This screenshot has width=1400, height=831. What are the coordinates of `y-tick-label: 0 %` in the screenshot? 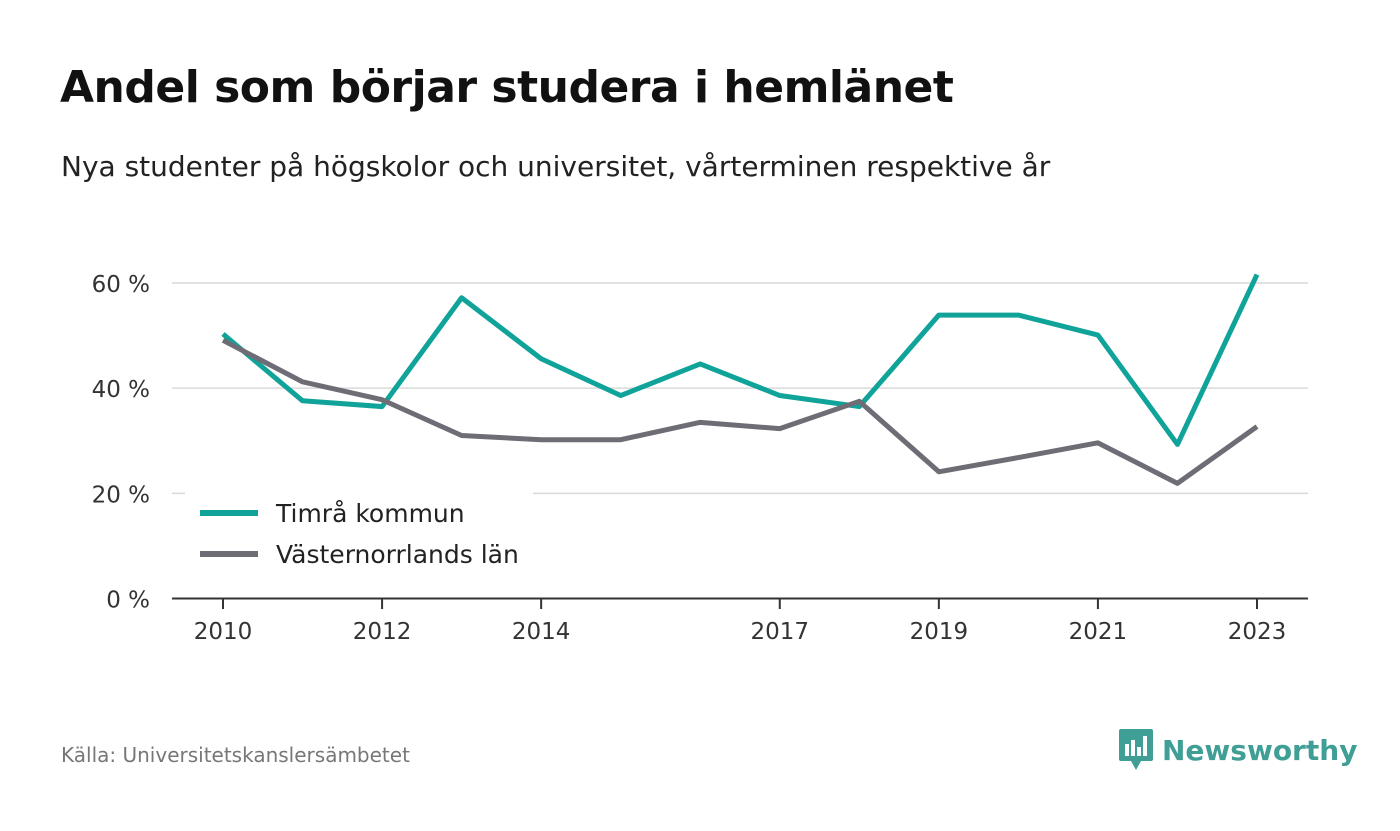 It's located at (128, 601).